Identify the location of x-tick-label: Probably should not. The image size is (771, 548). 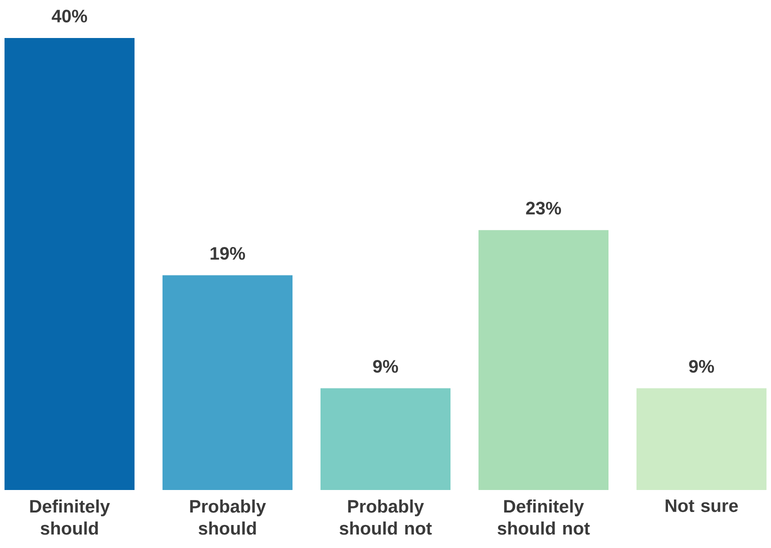
(386, 517).